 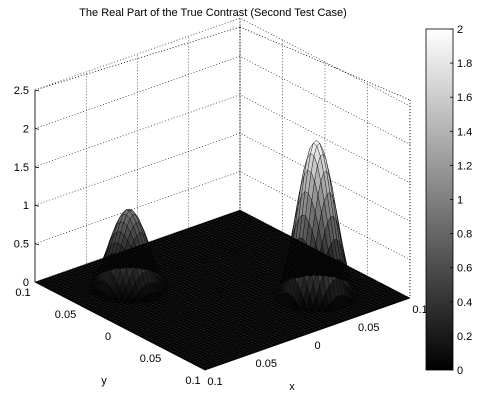 What do you see at coordinates (104, 381) in the screenshot?
I see `y-axis-label: y` at bounding box center [104, 381].